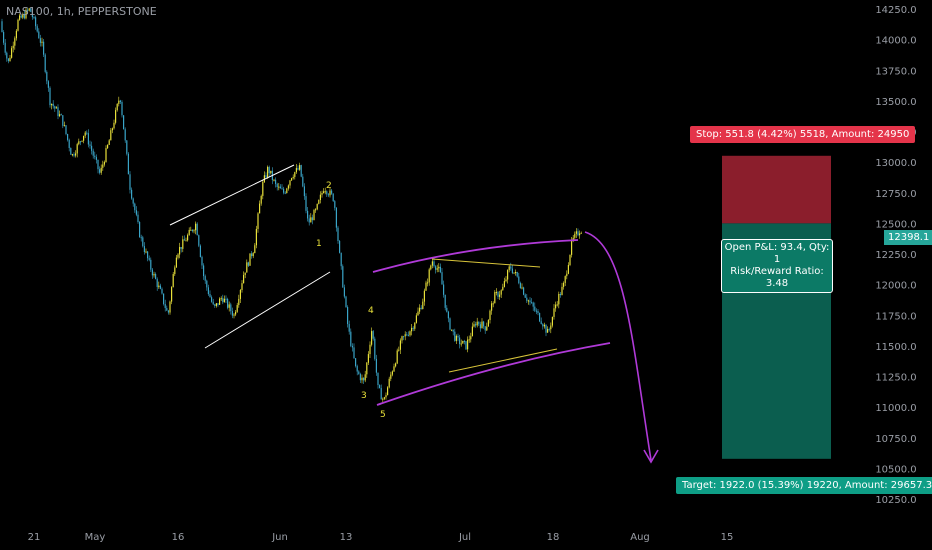 This screenshot has height=550, width=932. I want to click on x-axis: 21 May 16 Jun 13 Jul 18 Aug 15, so click(381, 537).